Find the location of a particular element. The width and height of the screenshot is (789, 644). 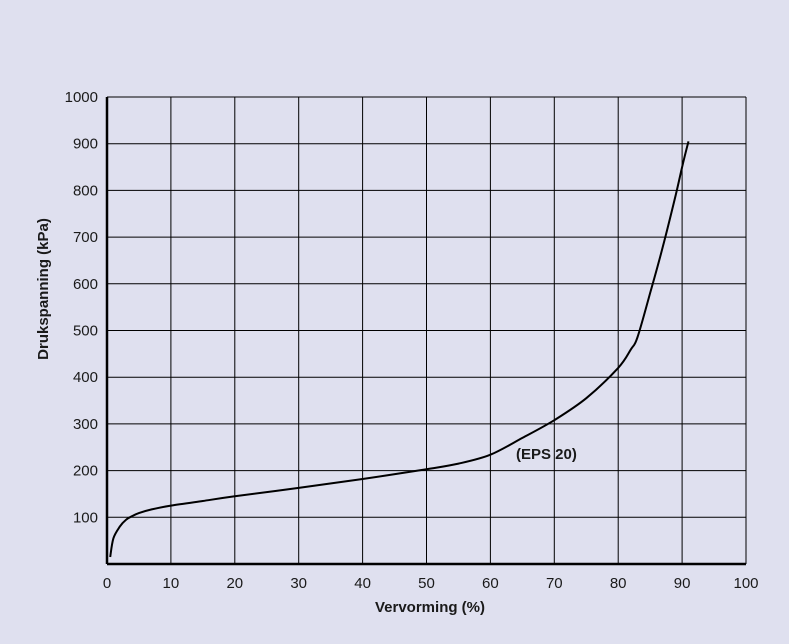

y-tick-label: 200 is located at coordinates (85, 471).